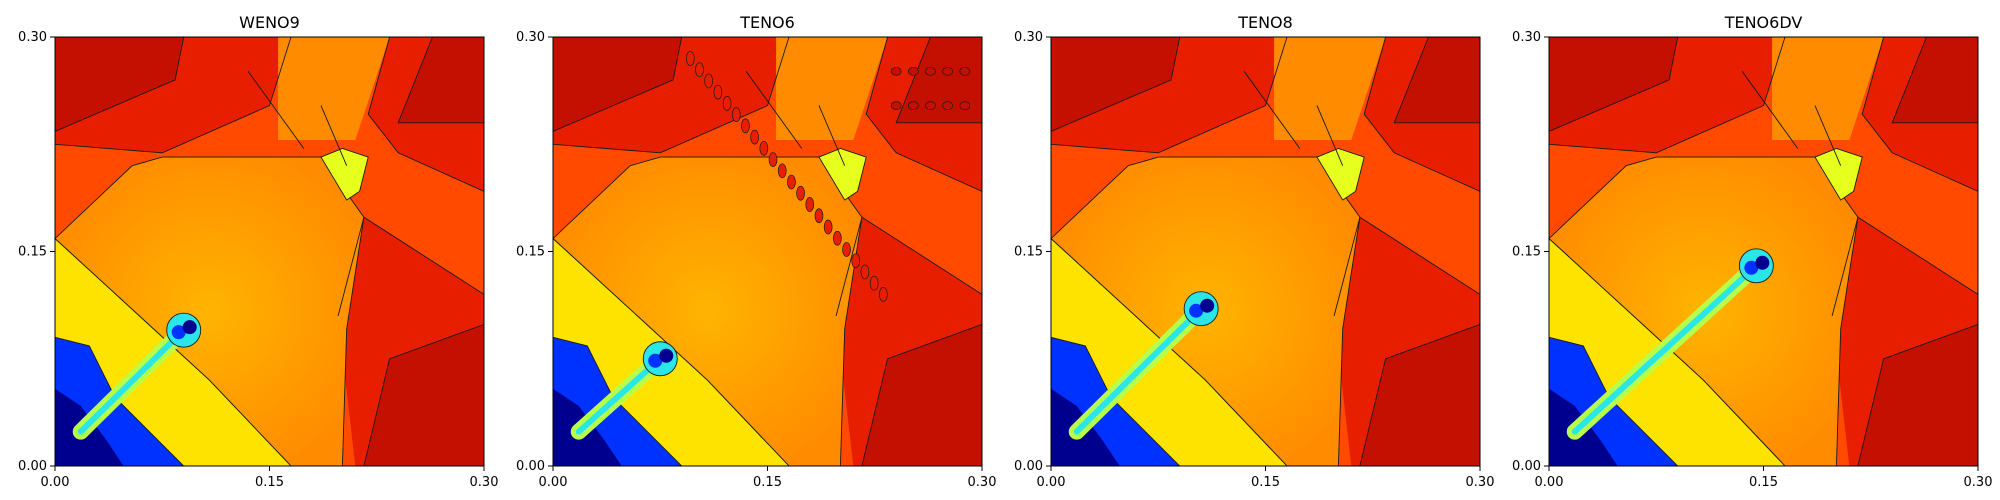 This screenshot has width=2000, height=500. What do you see at coordinates (767, 482) in the screenshot?
I see `x-tick-label: 0.15` at bounding box center [767, 482].